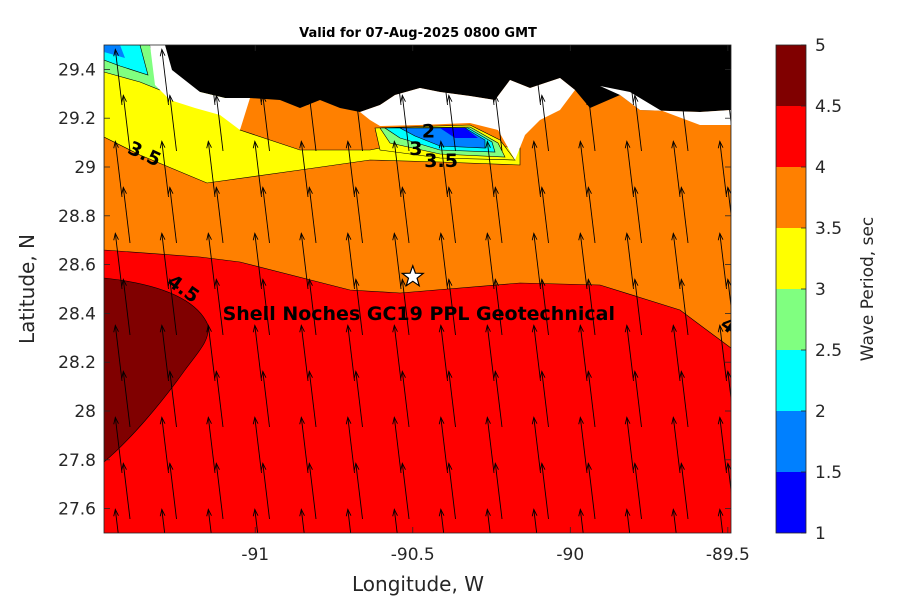  Describe the element at coordinates (820, 534) in the screenshot. I see `colorbar-tick-label: 1` at that location.